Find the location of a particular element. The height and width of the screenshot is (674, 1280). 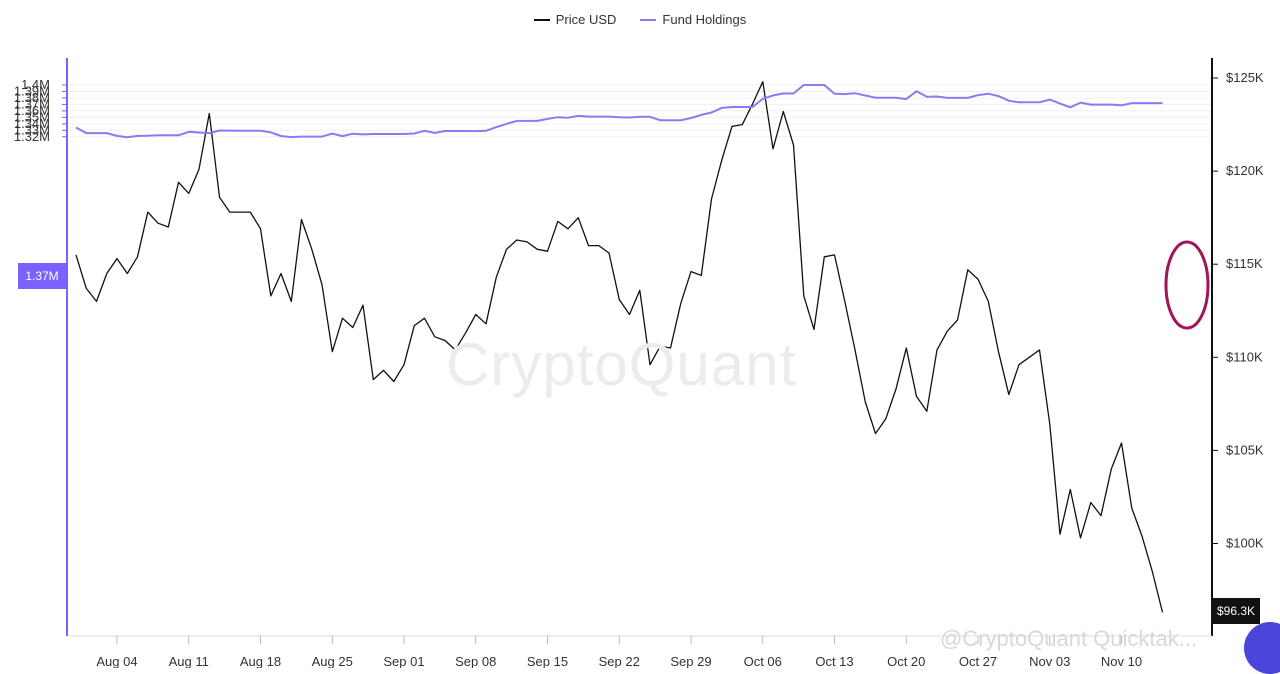

right-axis: $125K $120K $115K $110K $105K $100K is located at coordinates (1237, 347).